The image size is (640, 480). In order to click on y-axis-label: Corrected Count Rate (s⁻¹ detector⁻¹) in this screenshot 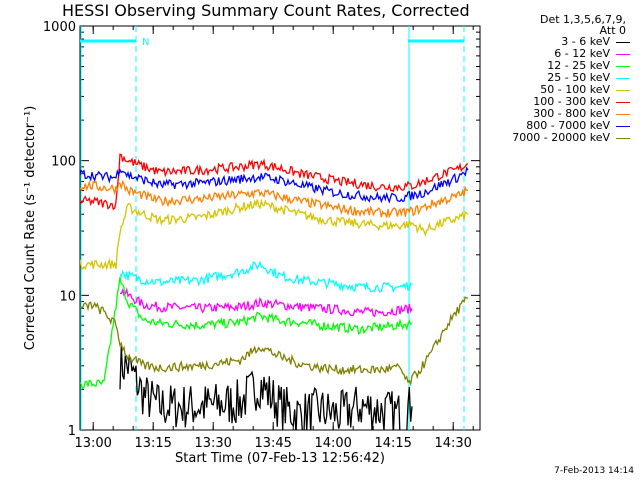, I will do `click(30, 228)`.